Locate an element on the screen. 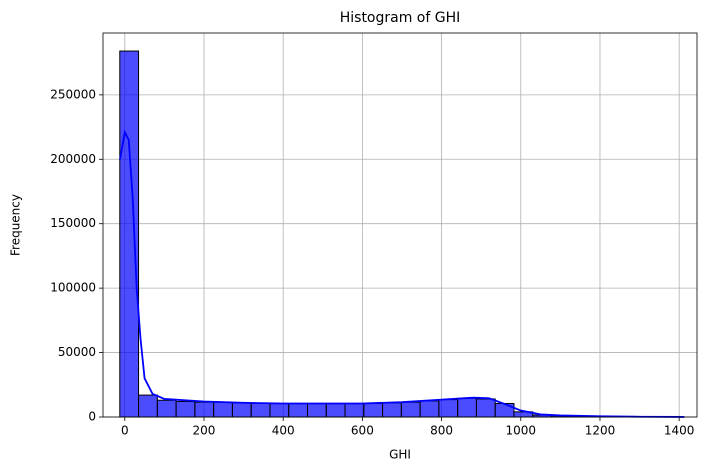 The image size is (721, 470). x-axis-label: GHI is located at coordinates (400, 455).